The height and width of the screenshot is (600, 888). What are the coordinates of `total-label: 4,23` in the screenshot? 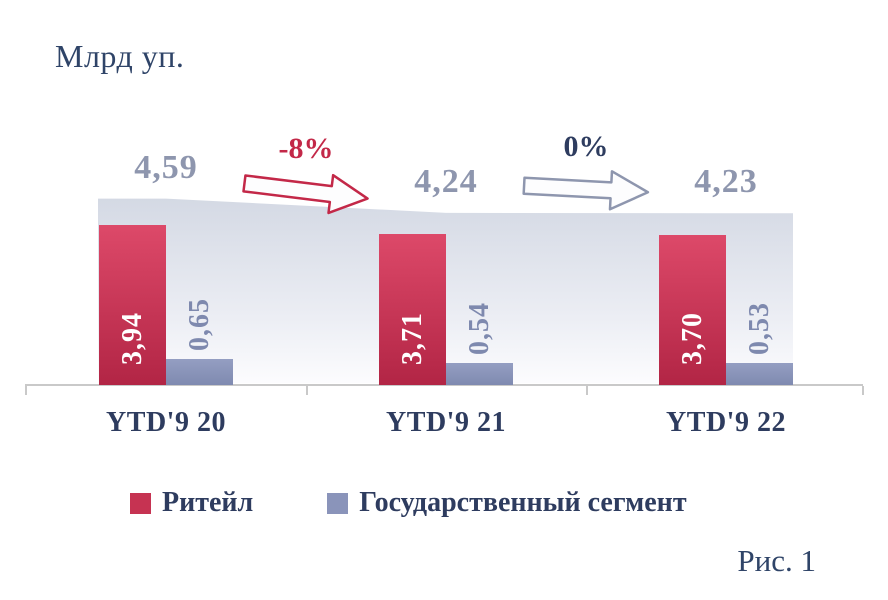 It's located at (726, 182).